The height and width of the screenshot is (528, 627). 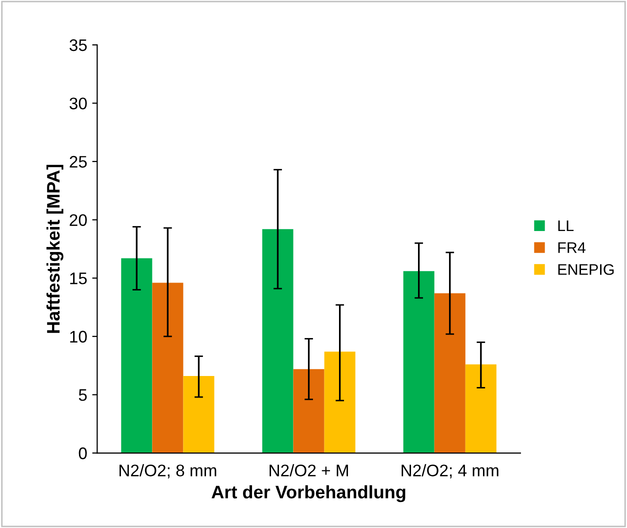 I want to click on y-tick-label: 0, so click(x=82, y=453).